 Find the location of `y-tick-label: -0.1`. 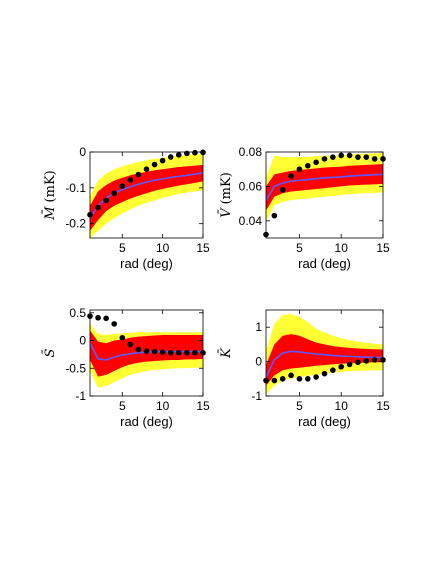

y-tick-label: -0.1 is located at coordinates (75, 188).